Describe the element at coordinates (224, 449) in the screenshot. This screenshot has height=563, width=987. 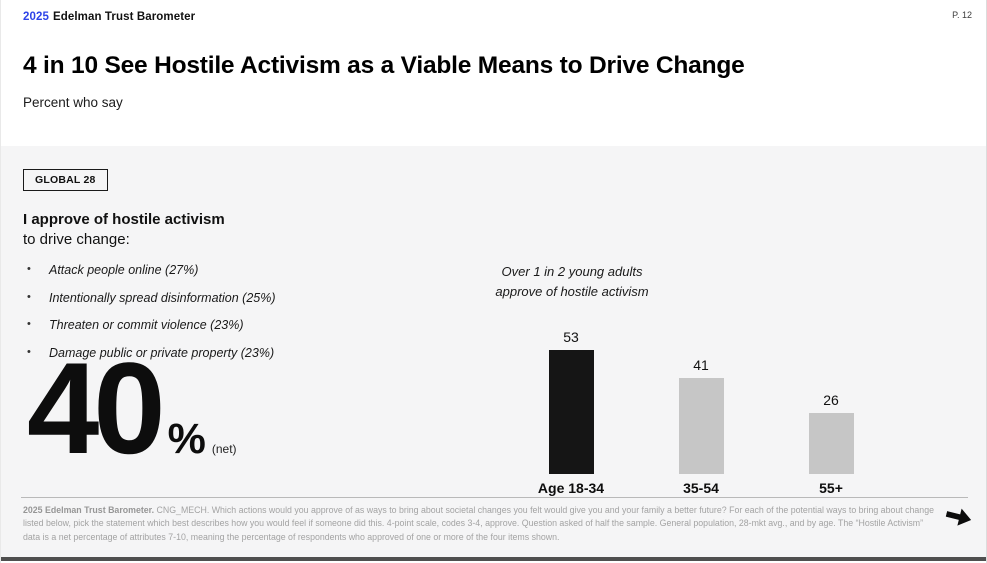
I see `net-label: (net)` at that location.